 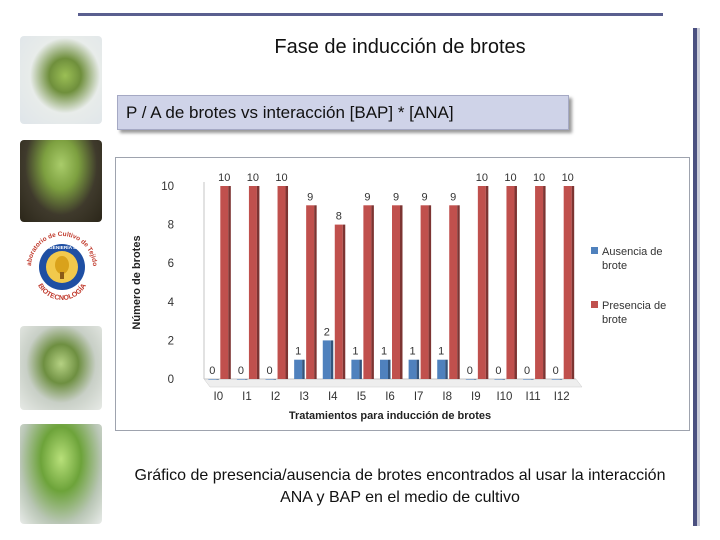 I want to click on y-tick-label: 10, so click(x=167, y=187).